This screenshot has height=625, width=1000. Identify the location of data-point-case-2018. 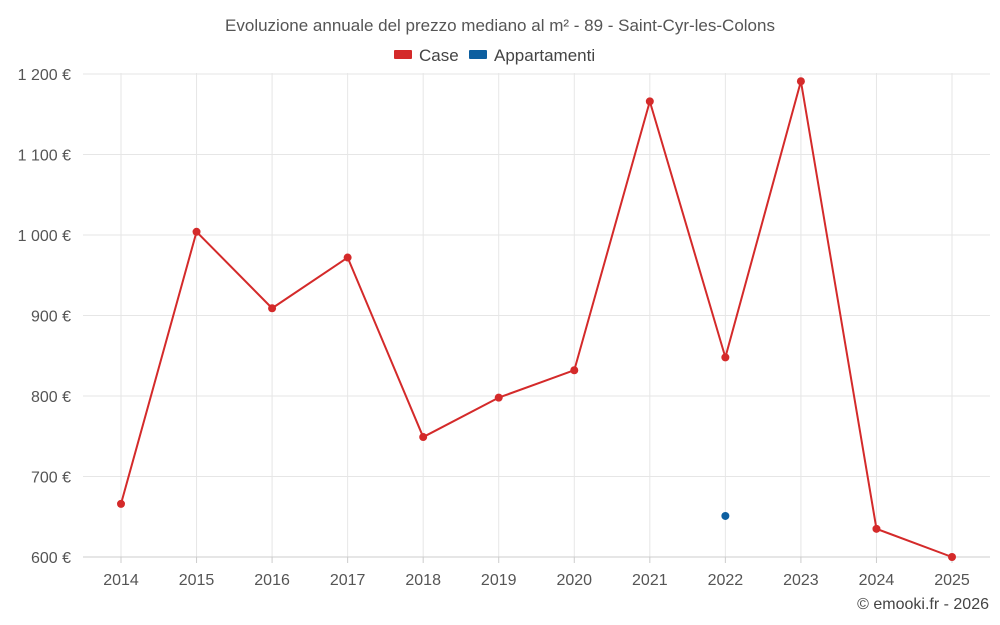
(423, 437).